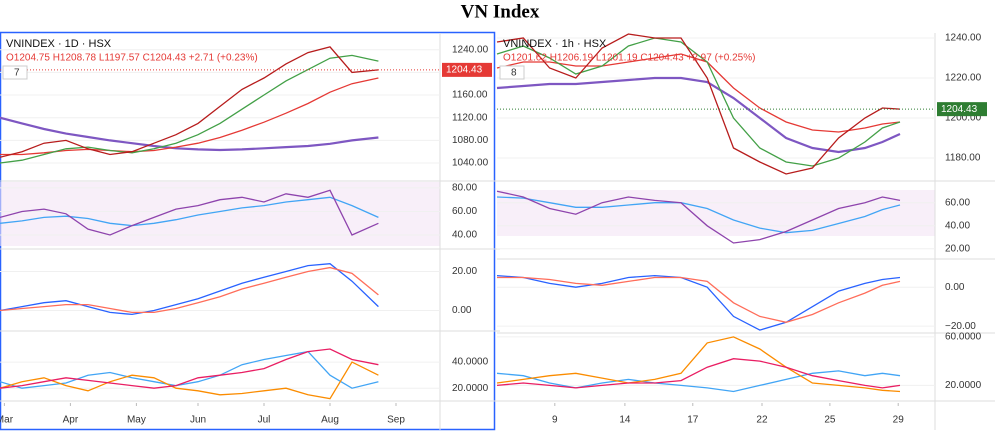  I want to click on x-tick-label: 29, so click(899, 420).